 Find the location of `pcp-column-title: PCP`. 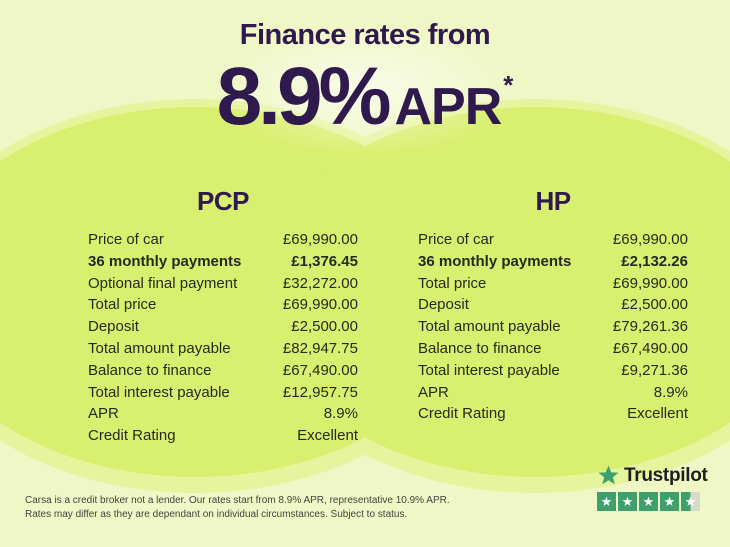

pcp-column-title: PCP is located at coordinates (223, 201).